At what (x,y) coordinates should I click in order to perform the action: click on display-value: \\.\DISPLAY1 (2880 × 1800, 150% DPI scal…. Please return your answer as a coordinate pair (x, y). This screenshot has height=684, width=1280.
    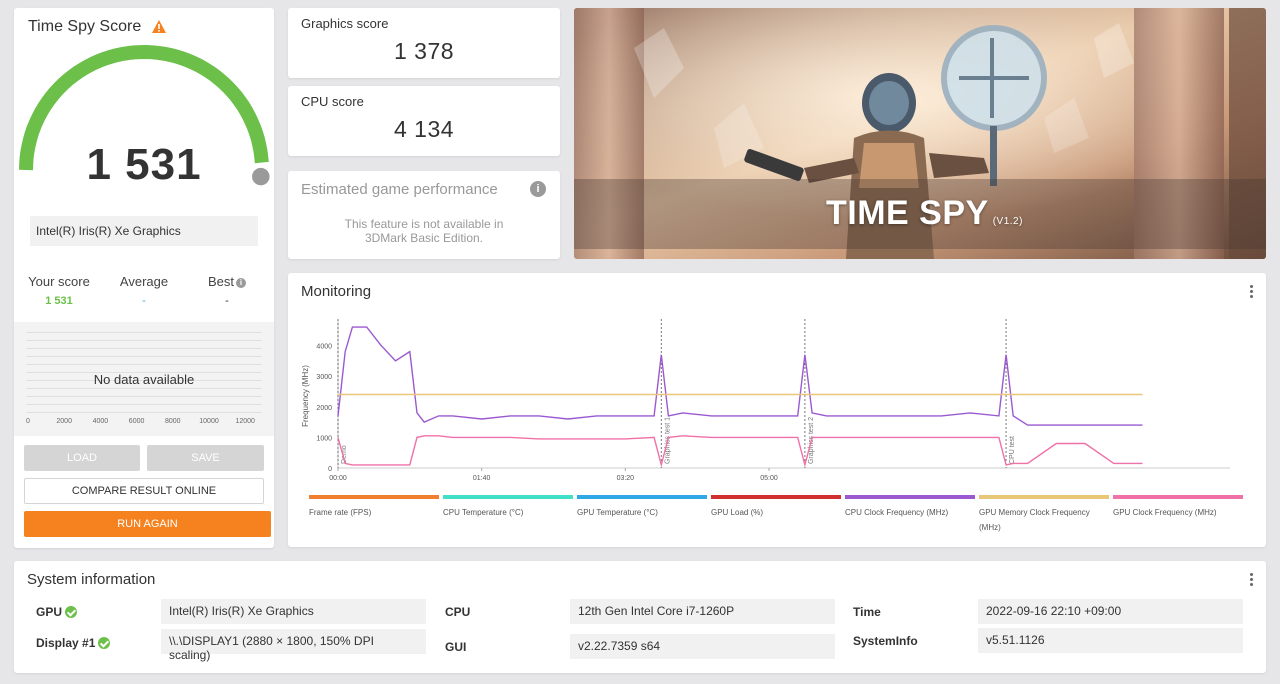
    Looking at the image, I should click on (293, 645).